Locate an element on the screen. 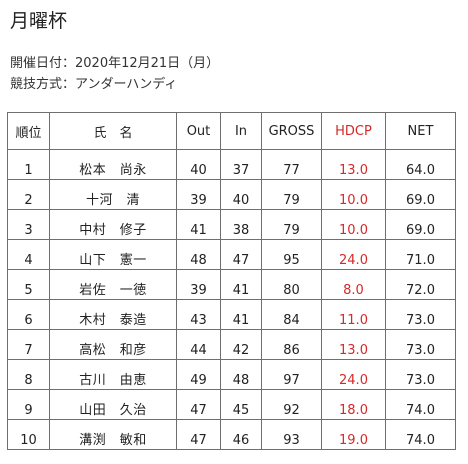 The image size is (468, 464). cell-name: 松本 尚永 is located at coordinates (113, 164).